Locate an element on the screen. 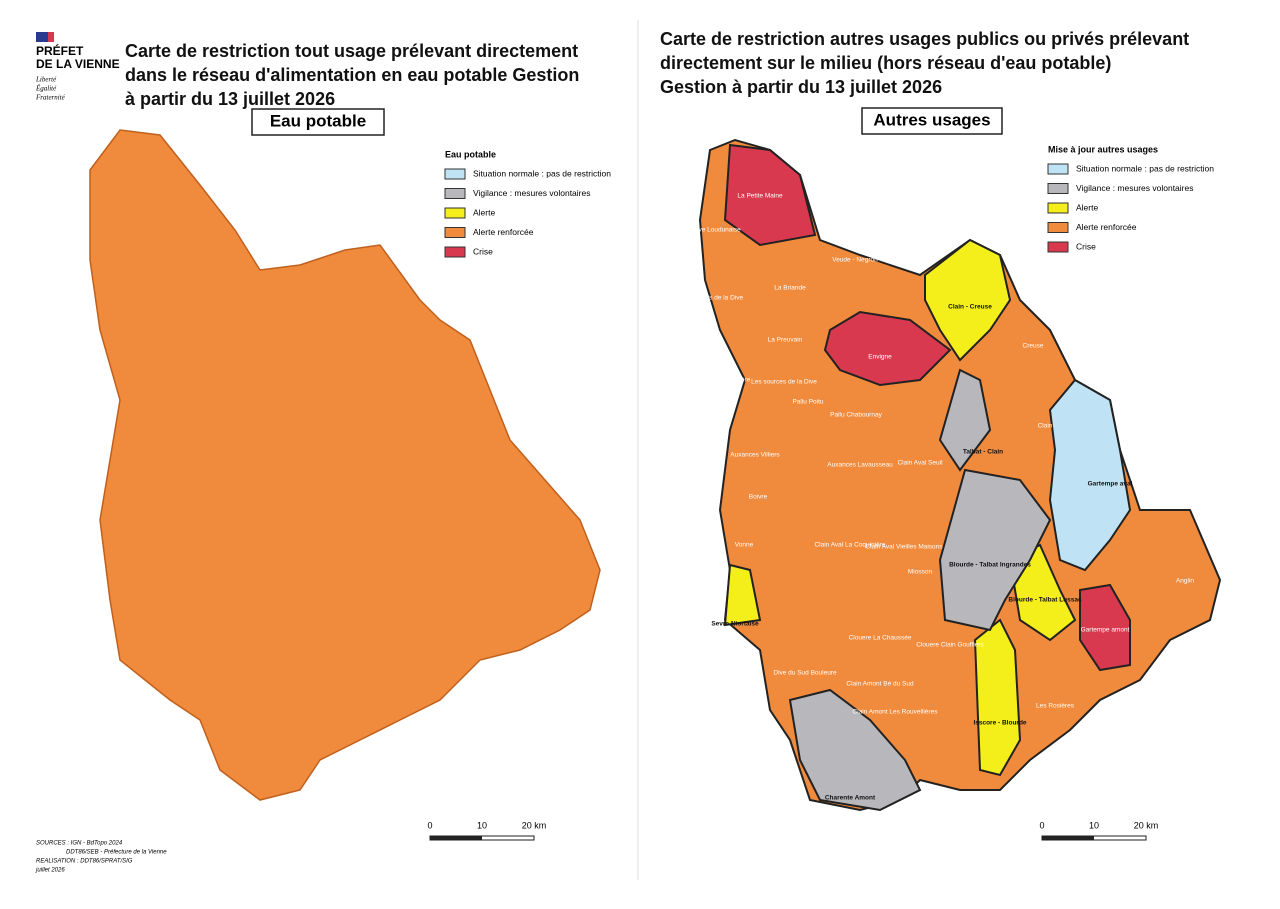  zone-label: Pallu Chabournay is located at coordinates (856, 415).